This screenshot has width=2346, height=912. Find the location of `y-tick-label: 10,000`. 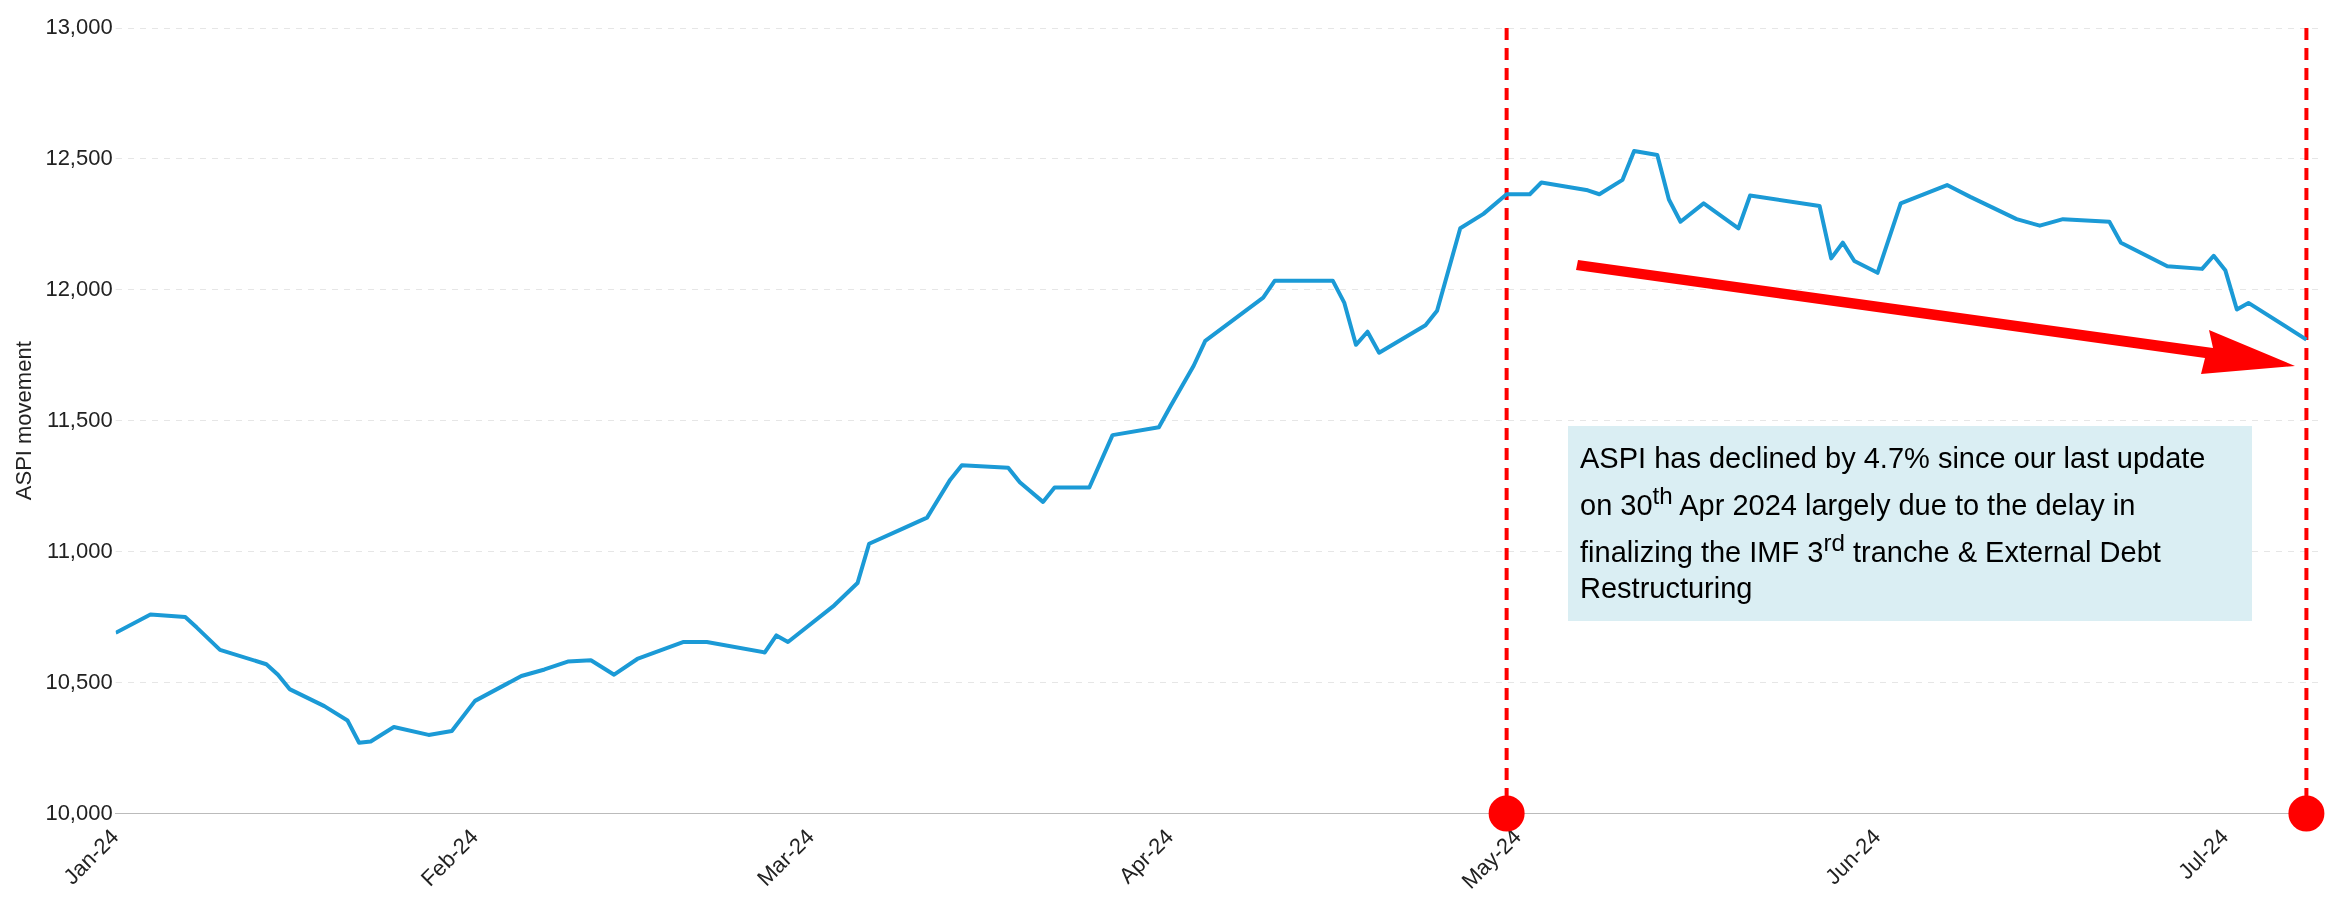

y-tick-label: 10,000 is located at coordinates (79, 812).